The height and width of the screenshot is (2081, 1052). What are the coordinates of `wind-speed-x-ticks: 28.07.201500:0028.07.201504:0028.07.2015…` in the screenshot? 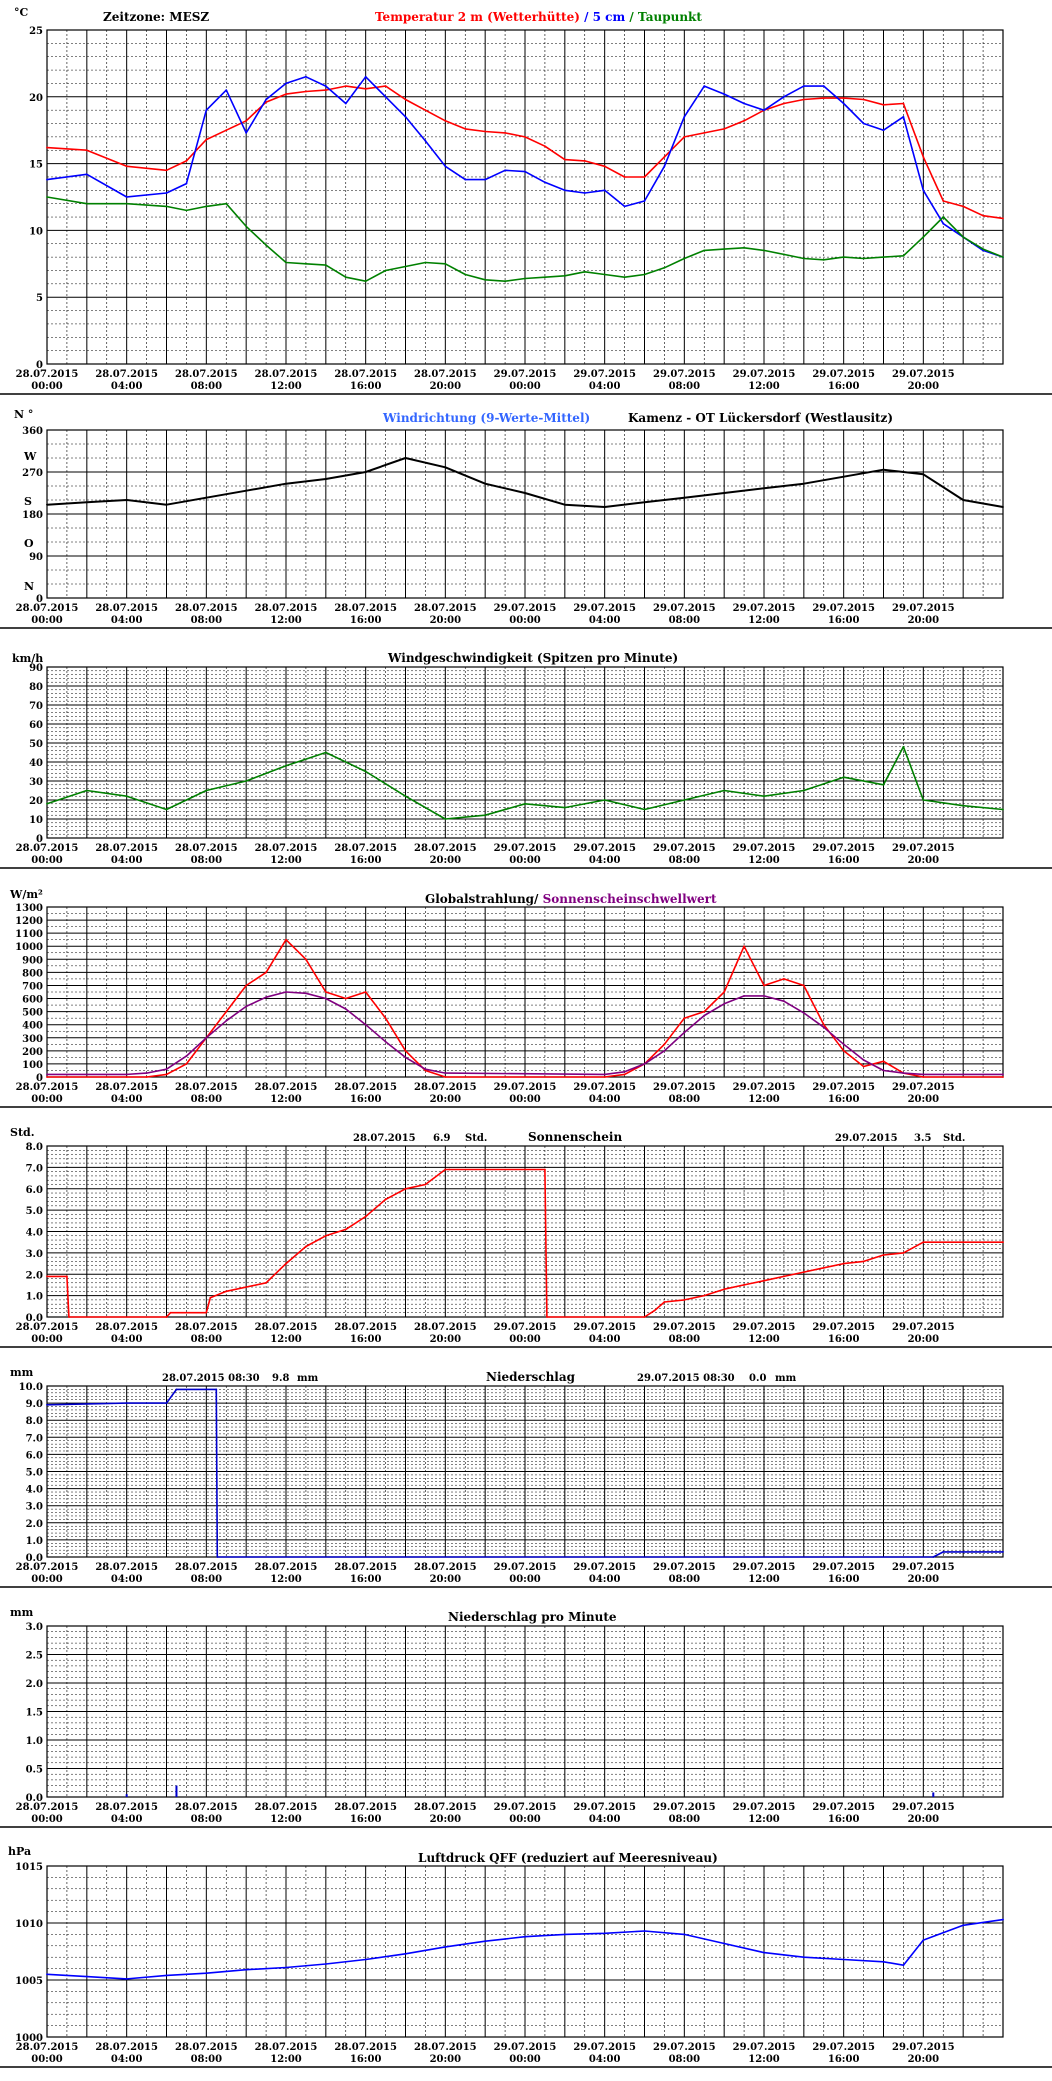 It's located at (485, 854).